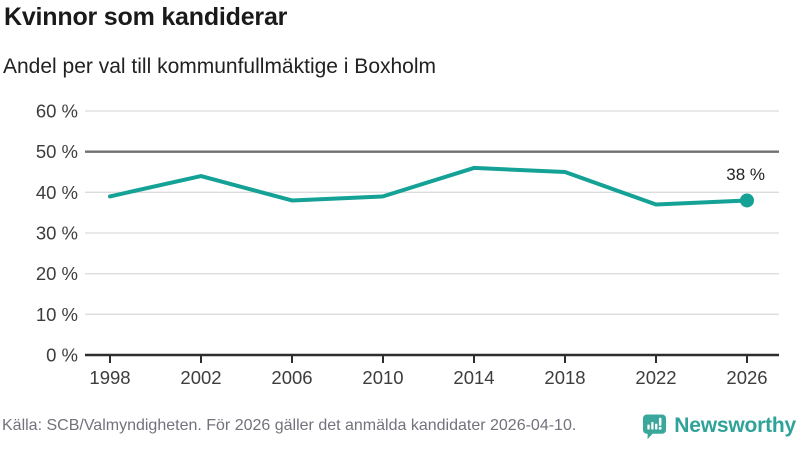  What do you see at coordinates (57, 151) in the screenshot?
I see `y-axis-tick-label: 50 %` at bounding box center [57, 151].